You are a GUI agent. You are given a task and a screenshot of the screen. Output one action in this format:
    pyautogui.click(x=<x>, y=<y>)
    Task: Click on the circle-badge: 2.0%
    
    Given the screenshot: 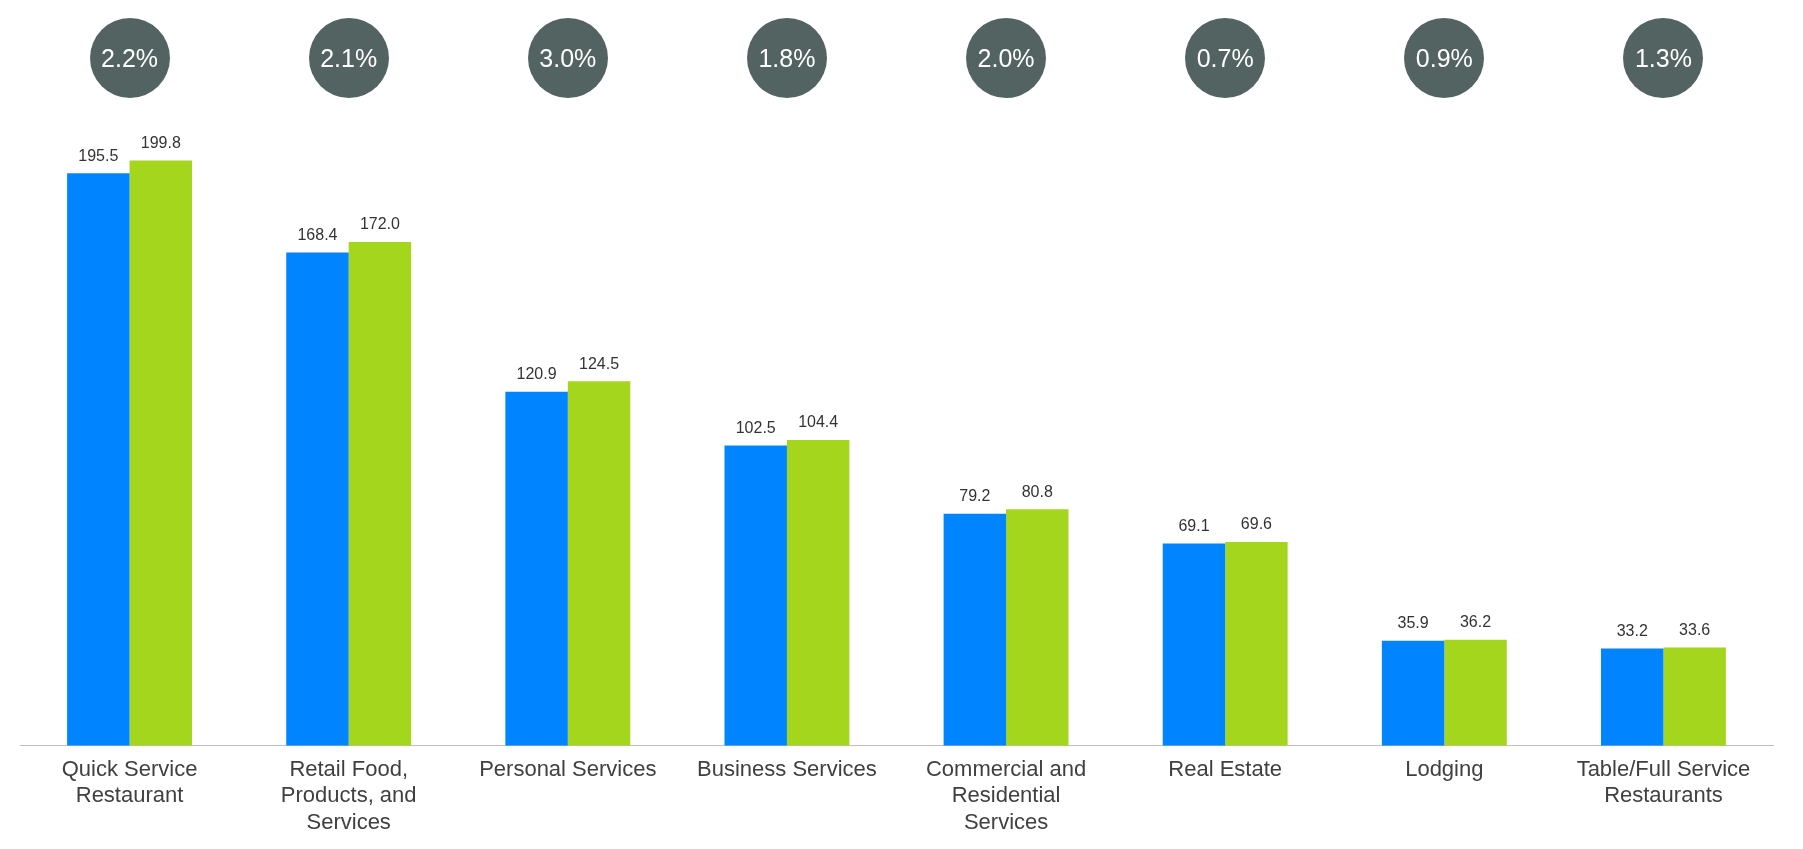 What is the action you would take?
    pyautogui.click(x=1006, y=58)
    